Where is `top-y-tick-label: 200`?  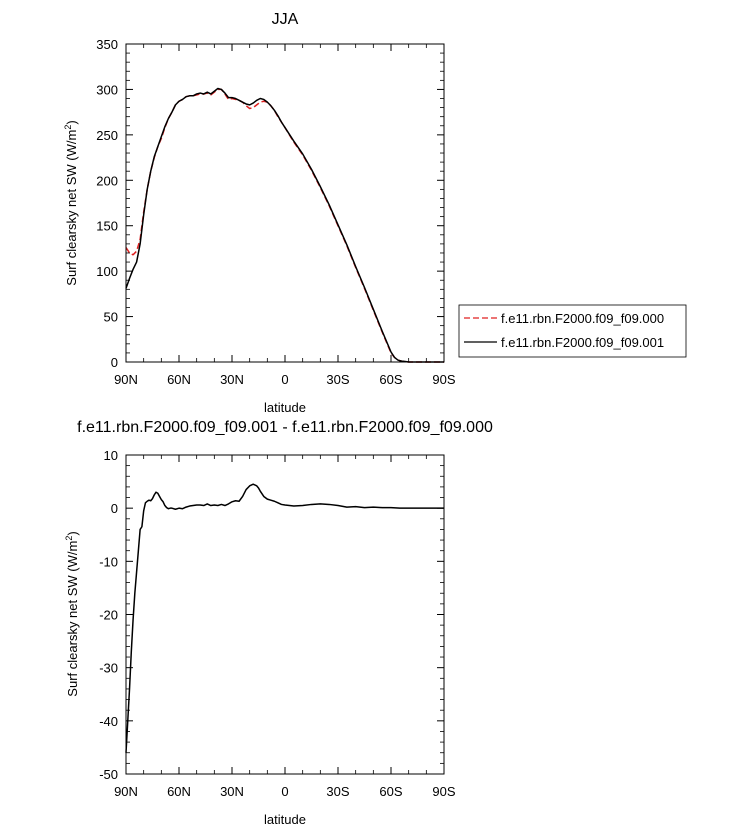 top-y-tick-label: 200 is located at coordinates (107, 180).